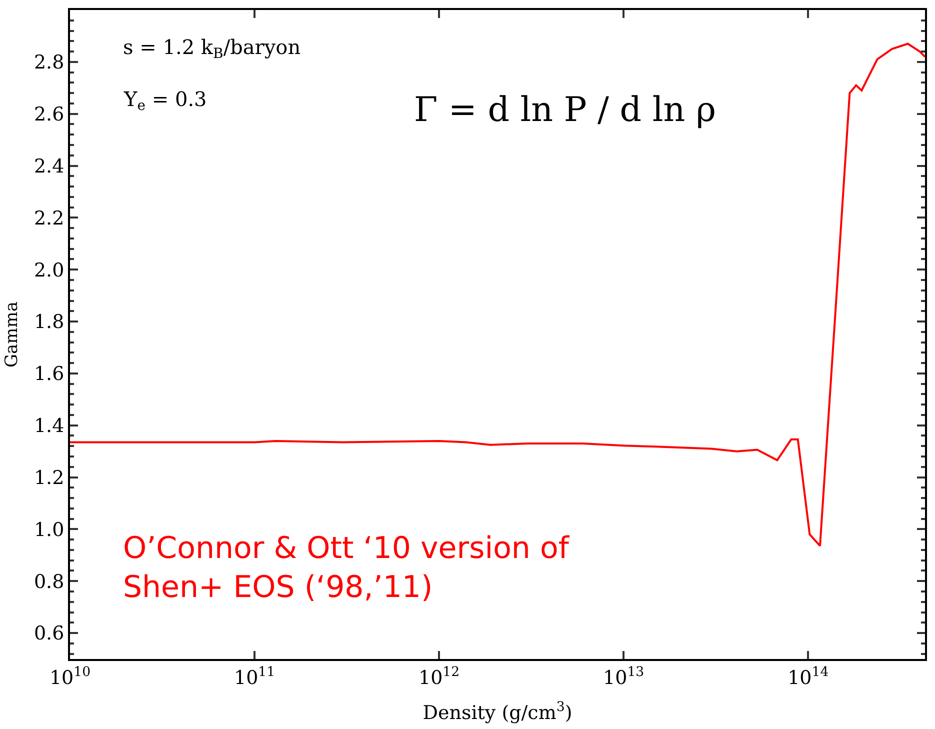  Describe the element at coordinates (49, 114) in the screenshot. I see `y-tick-label: 2.6` at that location.